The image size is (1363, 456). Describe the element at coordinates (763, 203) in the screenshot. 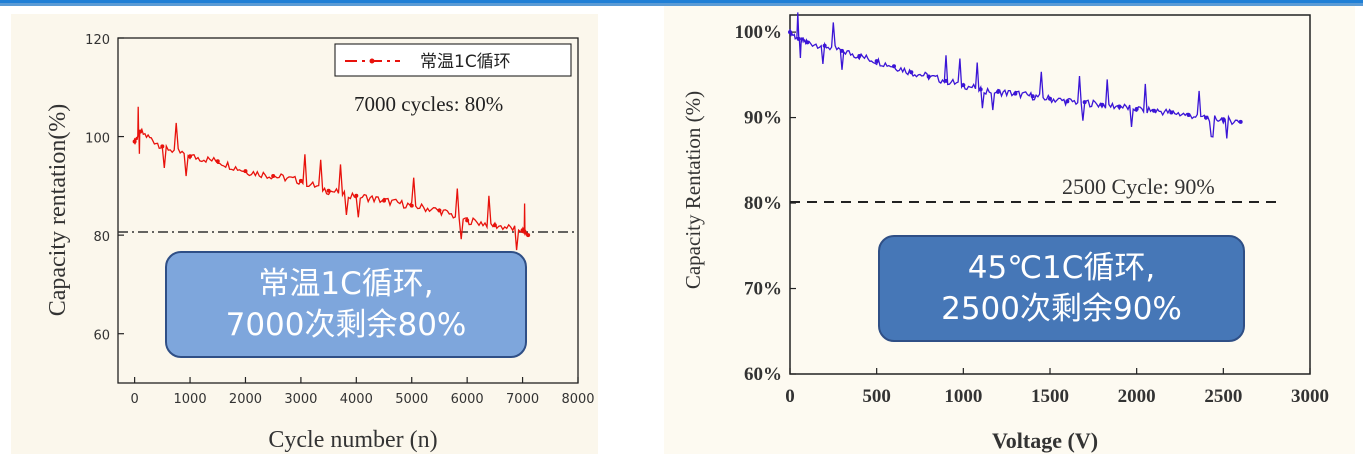

I see `right-y-tick-label: 80%` at that location.